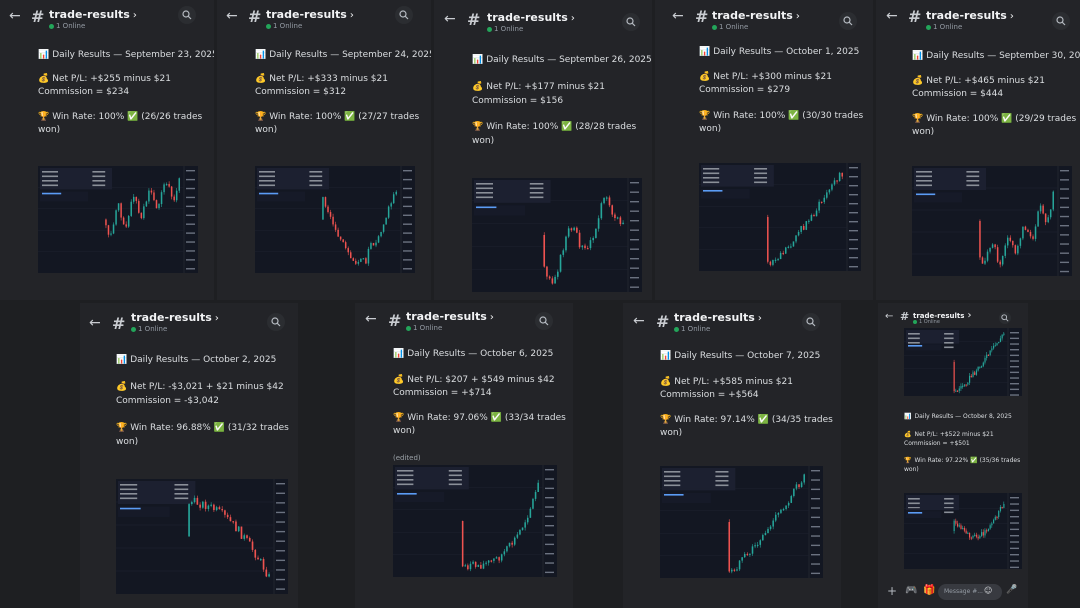  What do you see at coordinates (1012, 590) in the screenshot?
I see `mic-icon: 🎤` at bounding box center [1012, 590].